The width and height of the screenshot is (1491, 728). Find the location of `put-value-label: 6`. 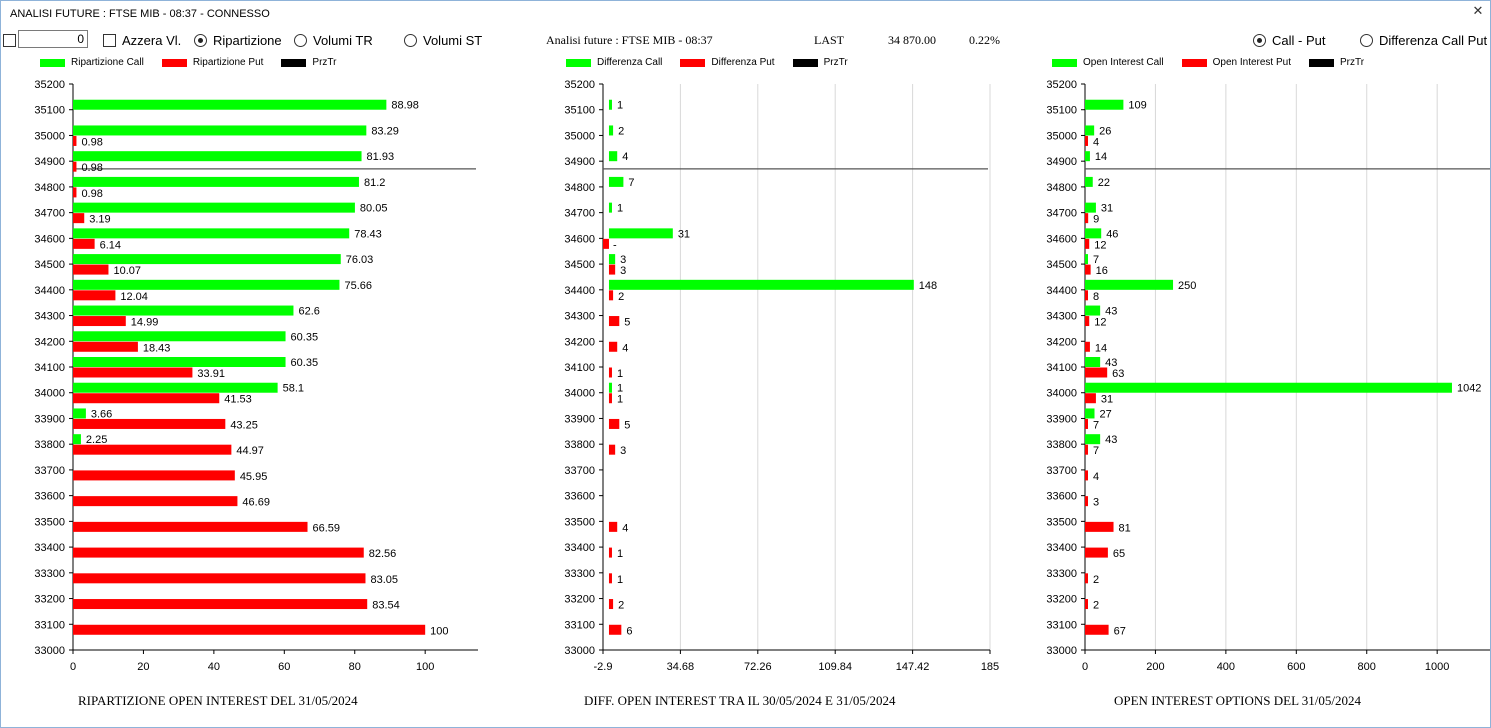

put-value-label: 6 is located at coordinates (629, 631).